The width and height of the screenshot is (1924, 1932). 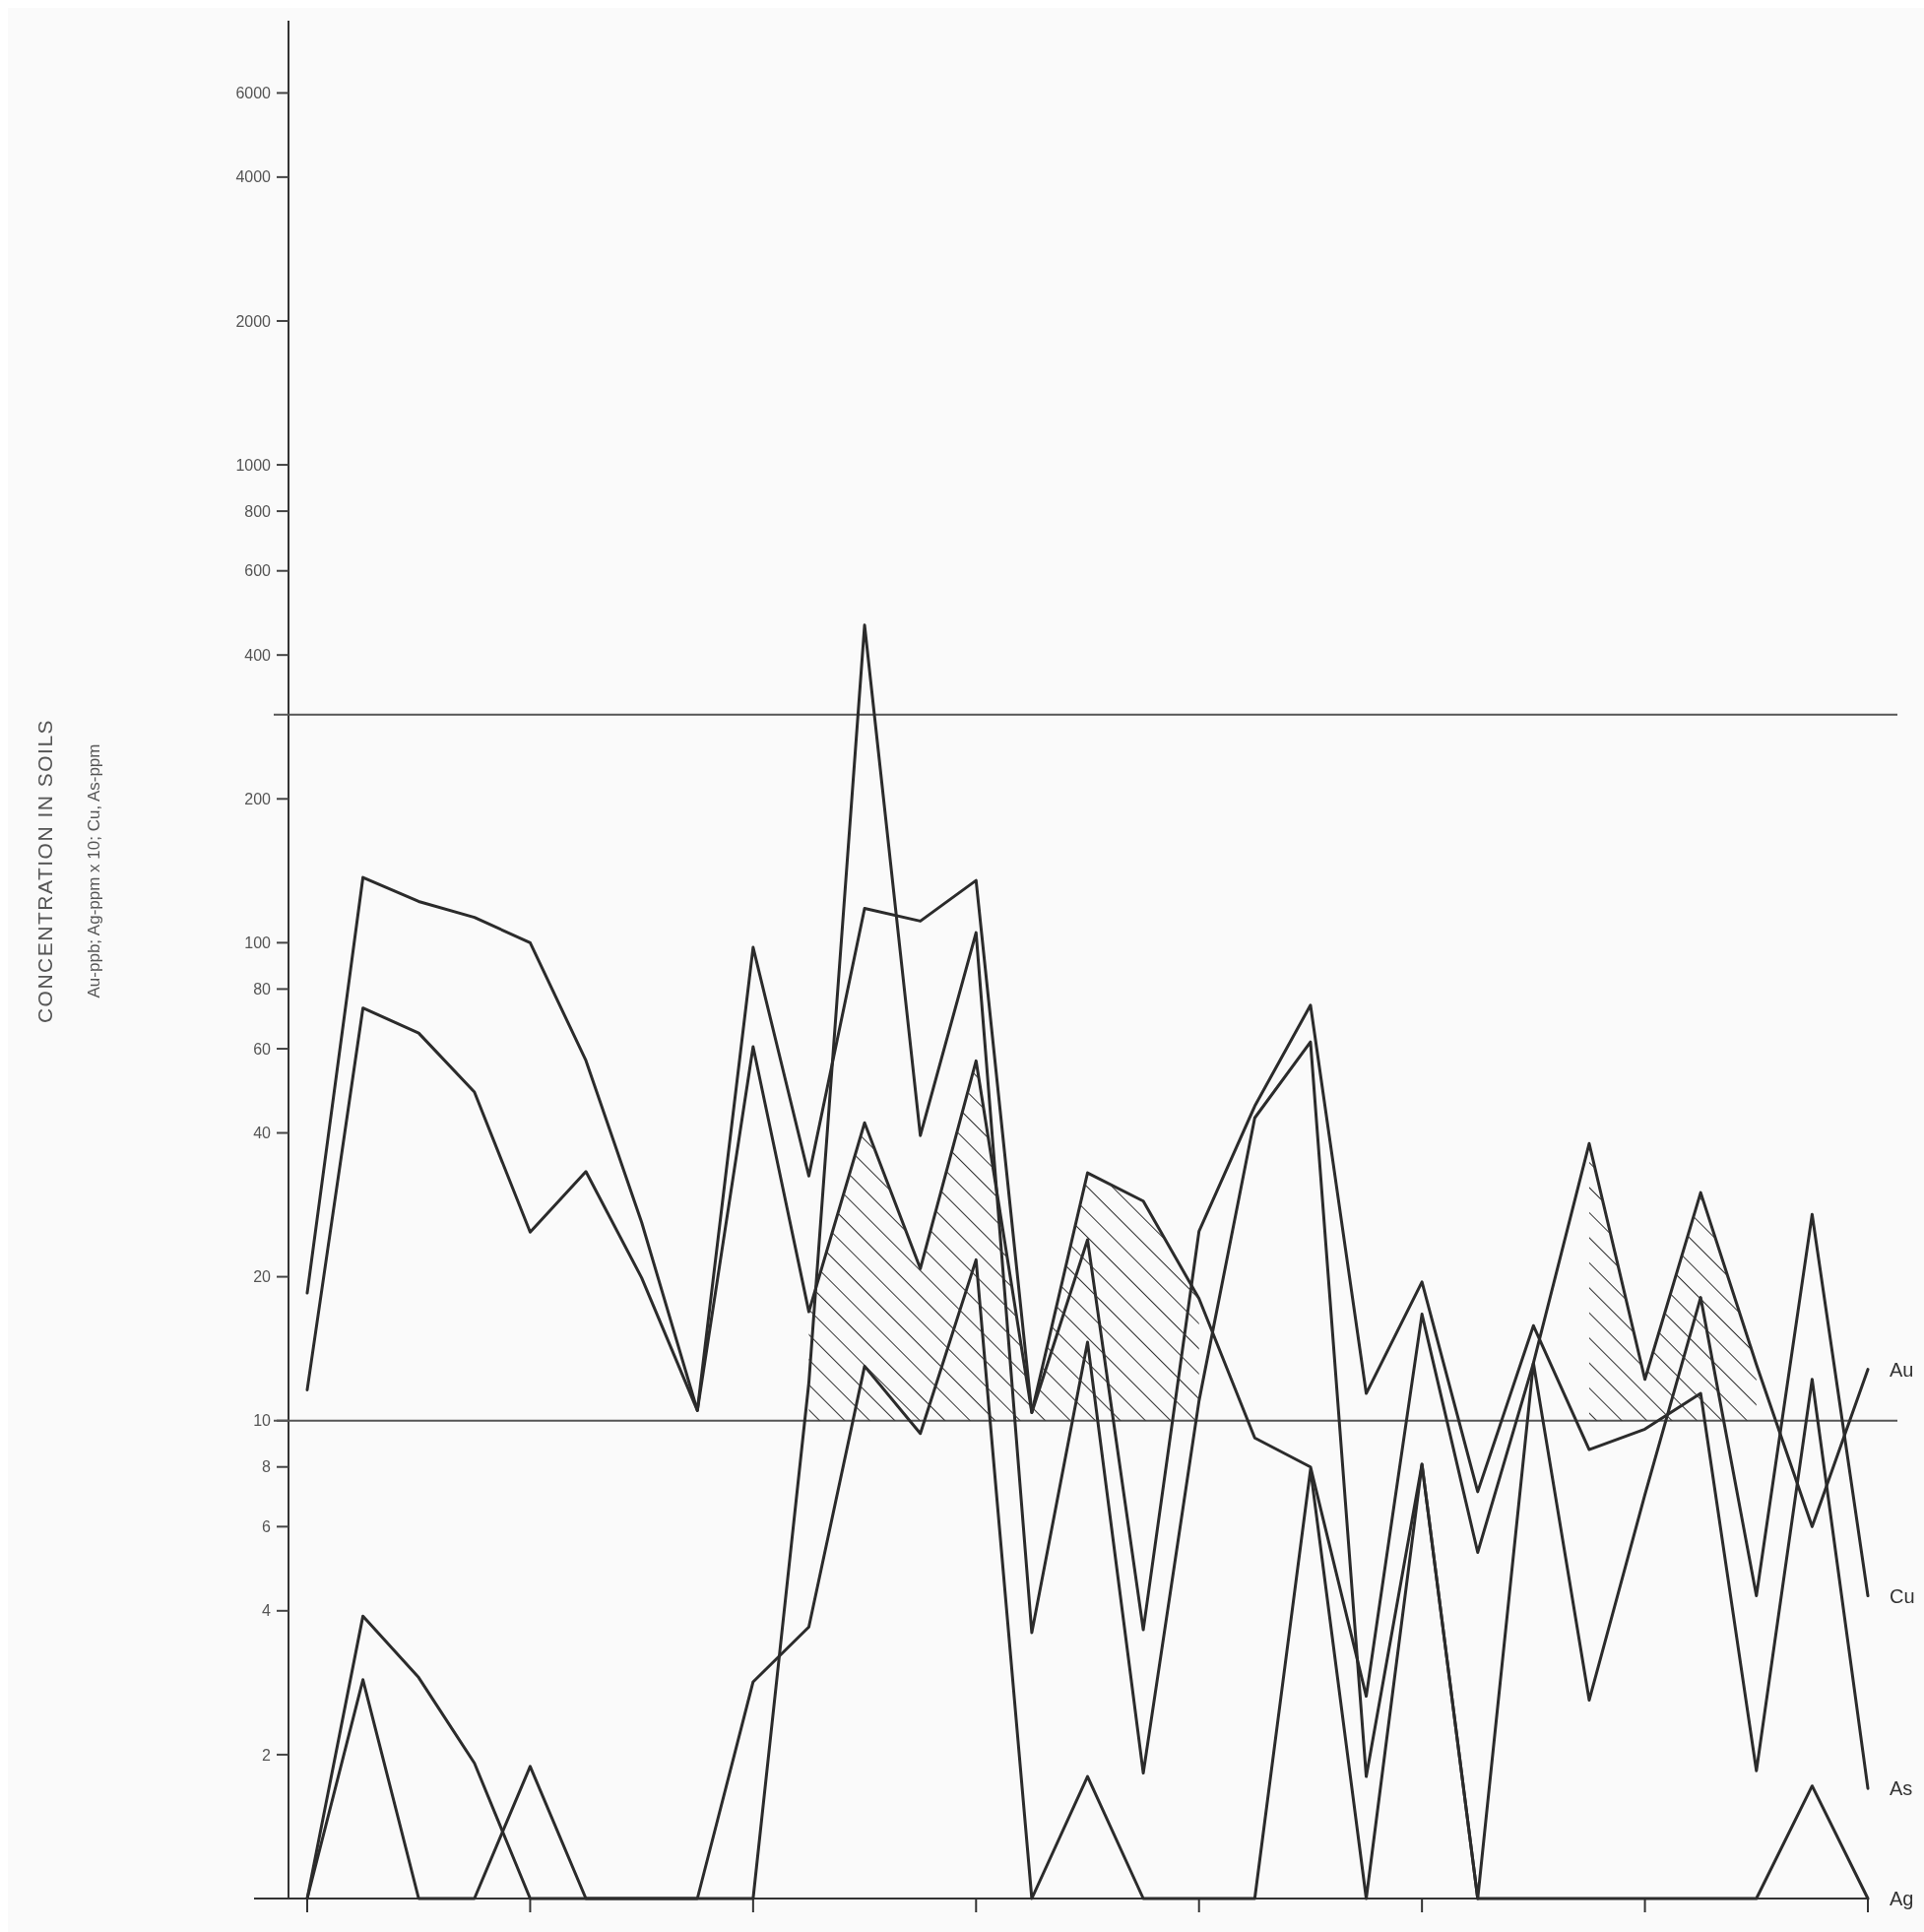 I want to click on series-label: As, so click(x=1901, y=1788).